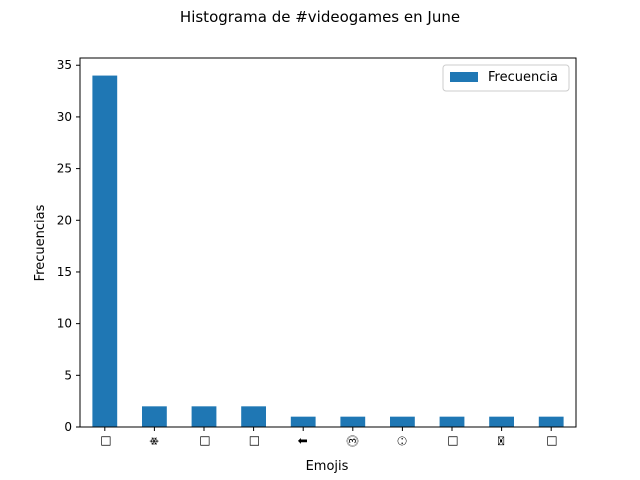 The image size is (640, 480). Describe the element at coordinates (64, 324) in the screenshot. I see `y-tick-label-2: 10` at that location.